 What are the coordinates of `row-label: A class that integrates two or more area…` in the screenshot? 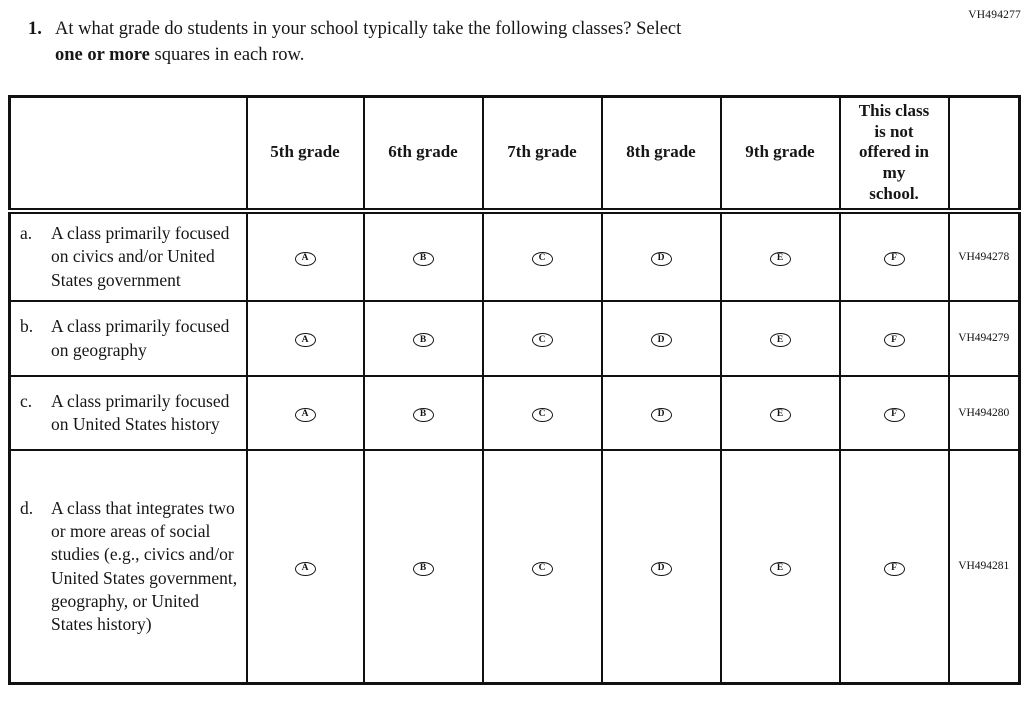 It's located at (144, 566).